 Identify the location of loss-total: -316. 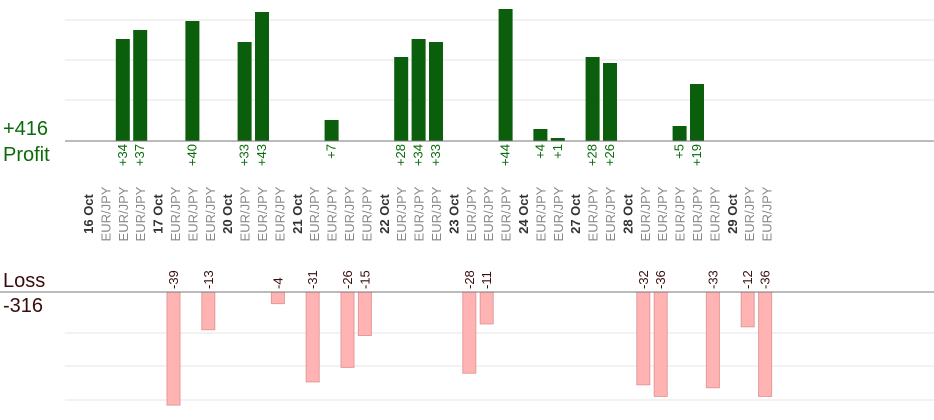
(23, 306).